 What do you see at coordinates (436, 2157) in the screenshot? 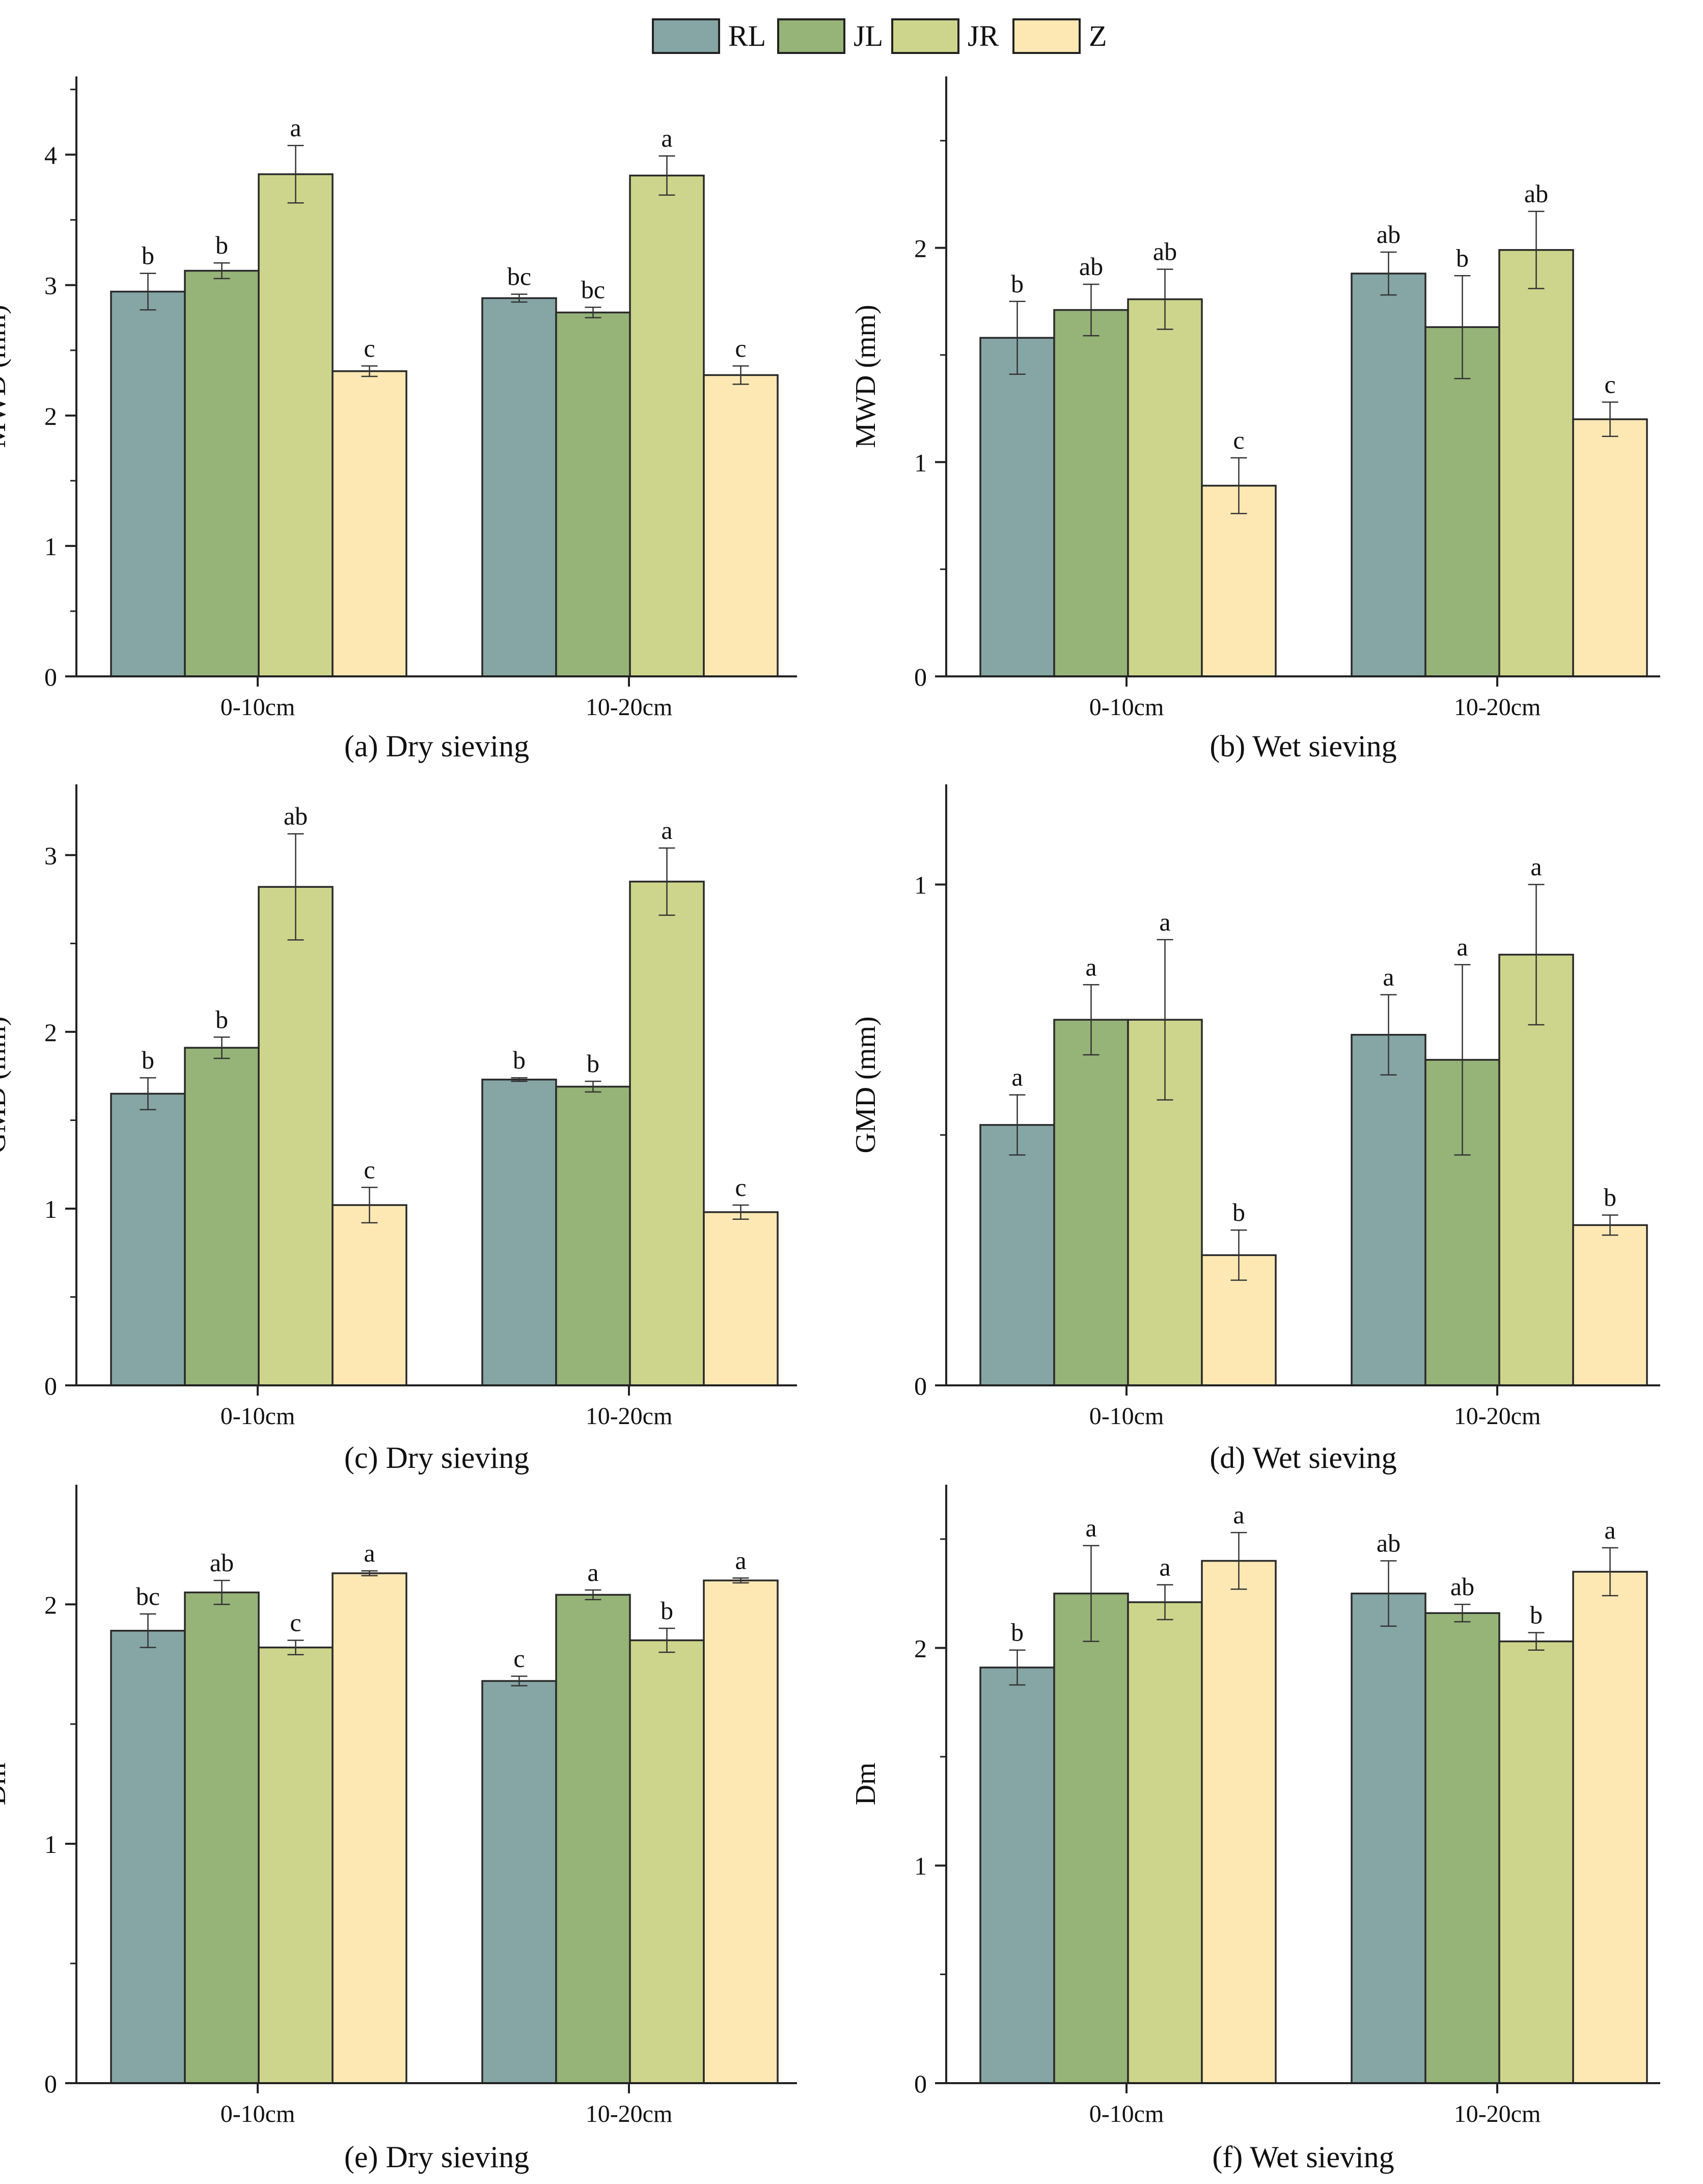
I see `panel-caption: (e) Dry sieving` at bounding box center [436, 2157].